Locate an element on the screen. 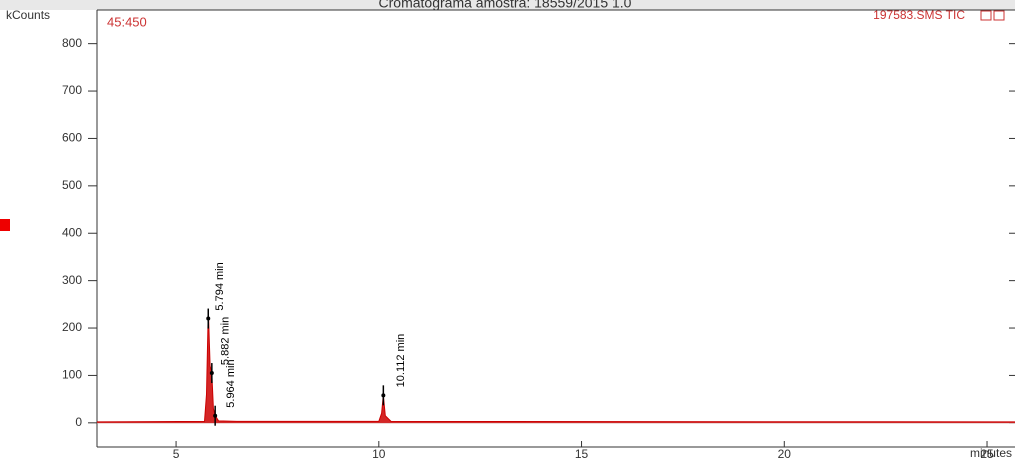 The height and width of the screenshot is (461, 1015). y-tick-label: 400 is located at coordinates (72, 232).